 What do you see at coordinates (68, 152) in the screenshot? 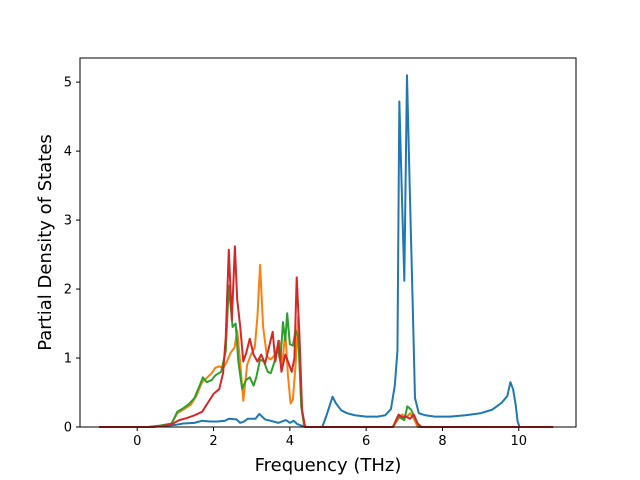
I see `y-tick-label: 4` at bounding box center [68, 152].